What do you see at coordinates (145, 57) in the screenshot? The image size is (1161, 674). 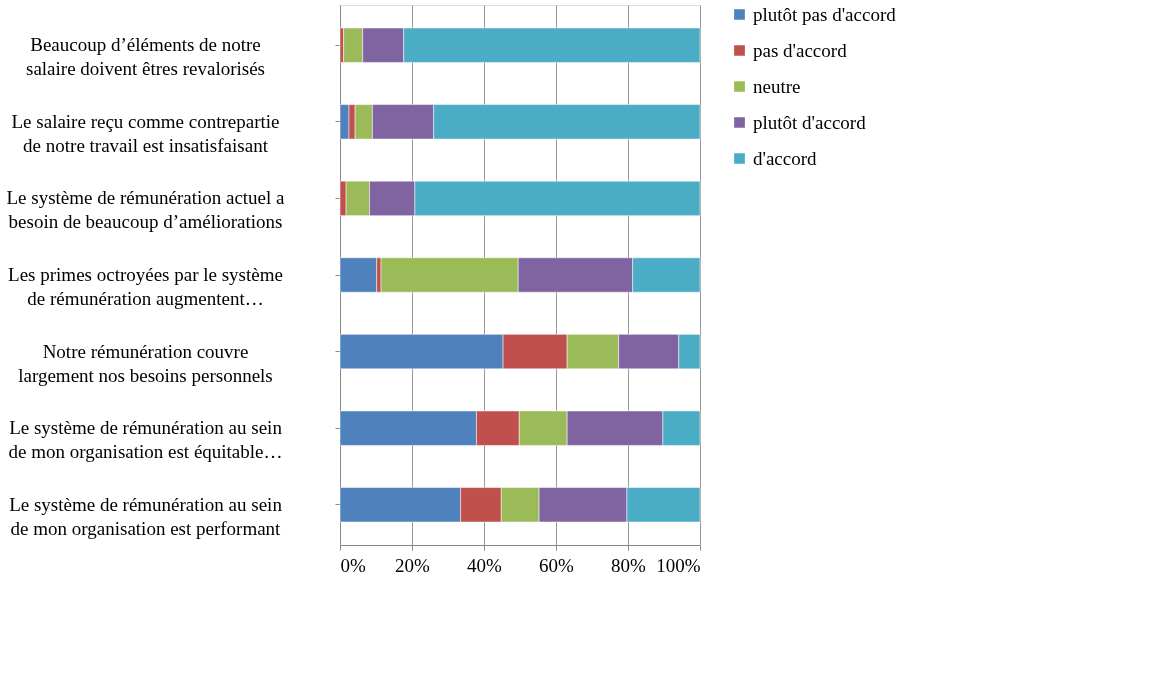 I see `y-tick-label: Beaucoup d’éléments de notre salaire doivent êtres revalorisés` at bounding box center [145, 57].